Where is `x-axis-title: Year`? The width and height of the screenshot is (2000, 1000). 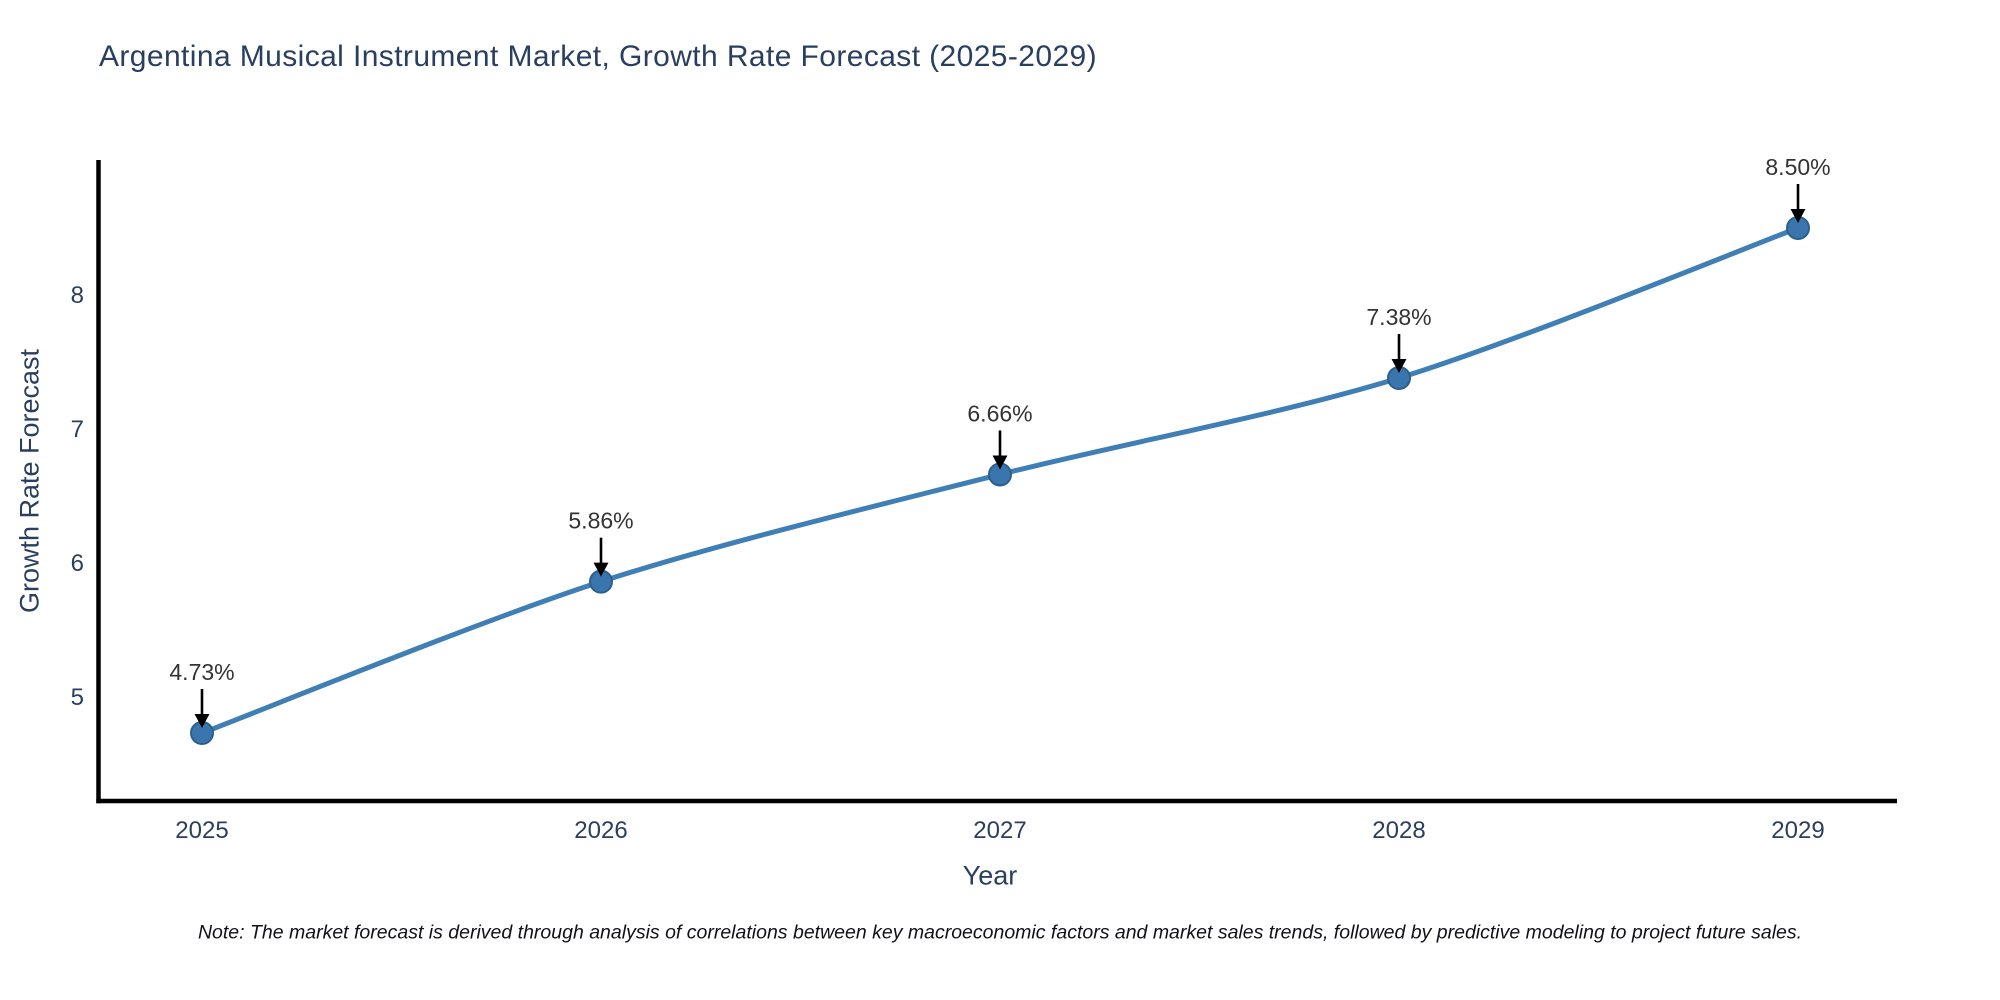
x-axis-title: Year is located at coordinates (990, 875).